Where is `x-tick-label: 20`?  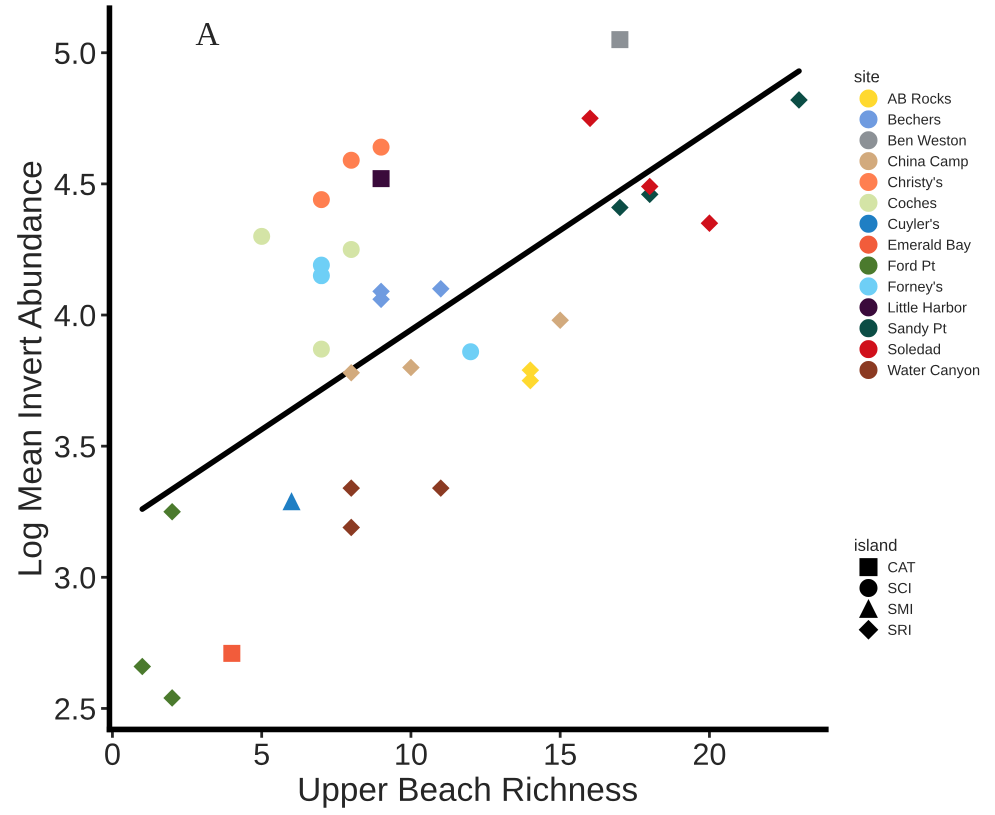
x-tick-label: 20 is located at coordinates (710, 754).